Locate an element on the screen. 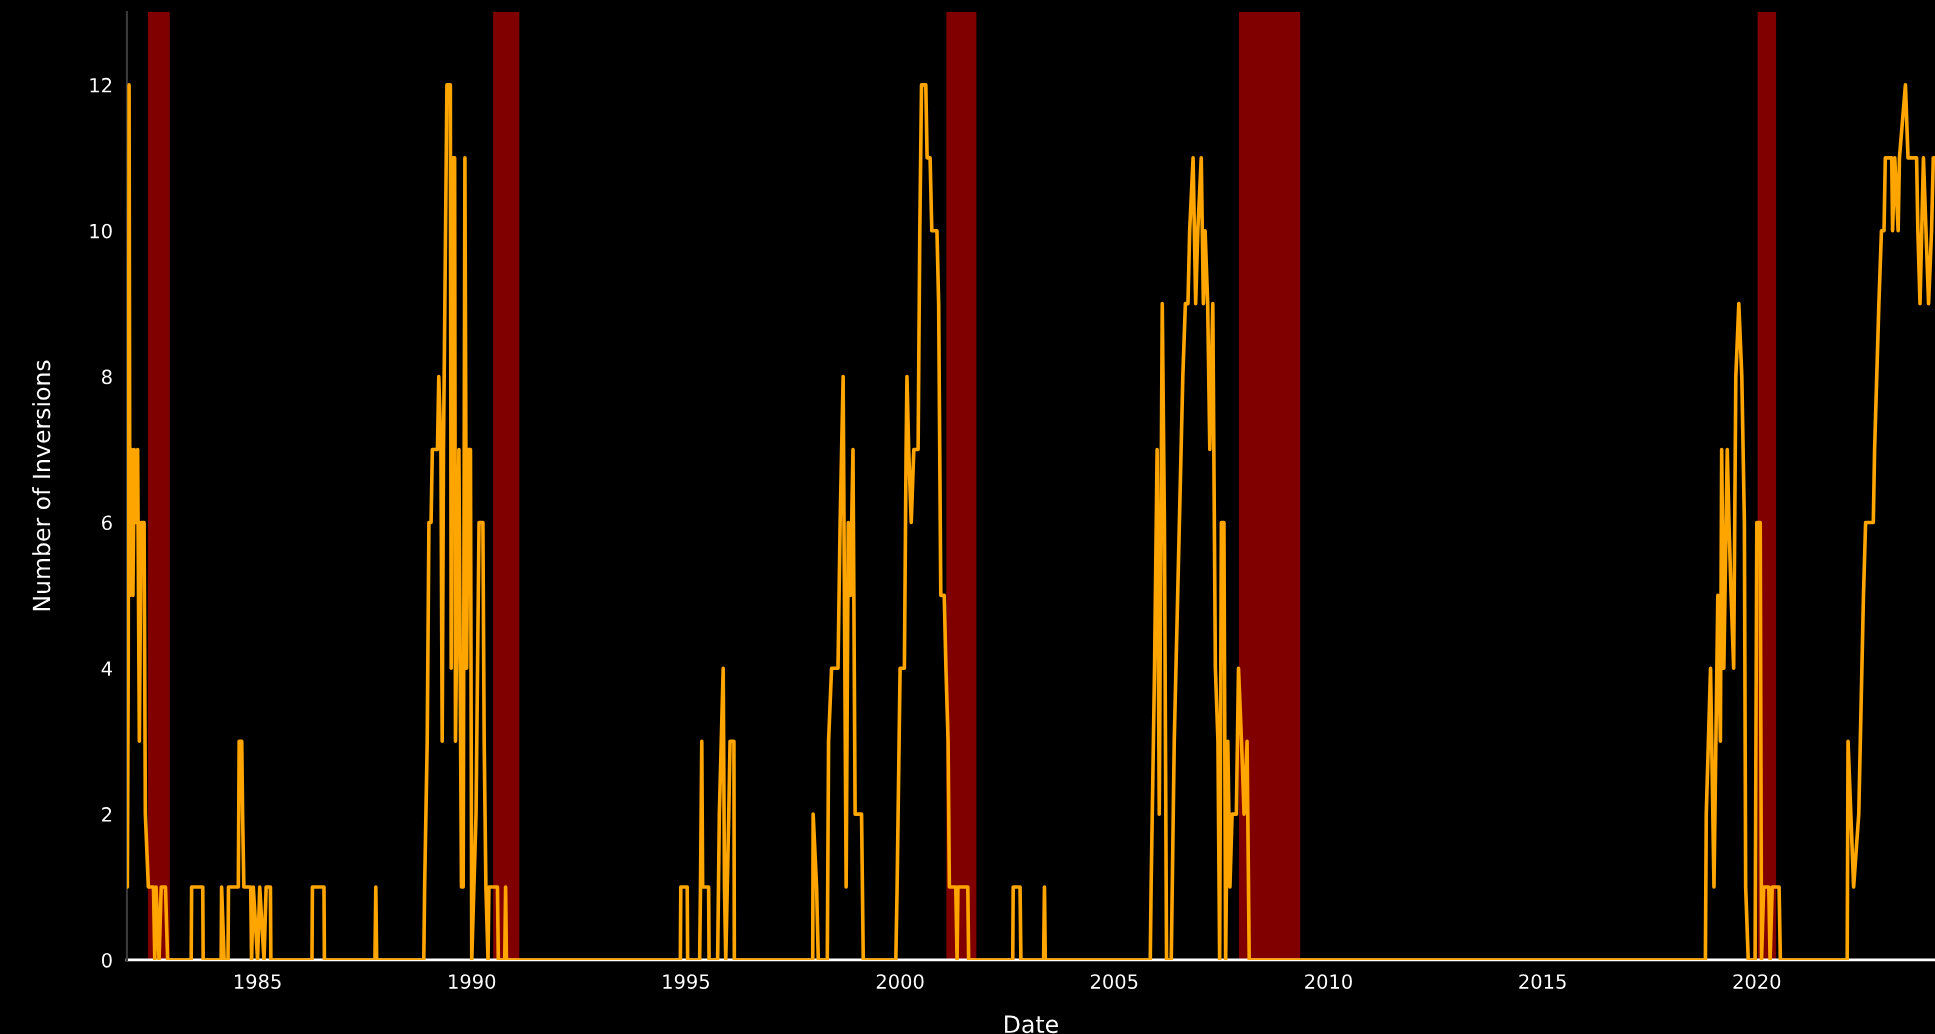  y-axis-title: Number of Inversions is located at coordinates (41, 485).